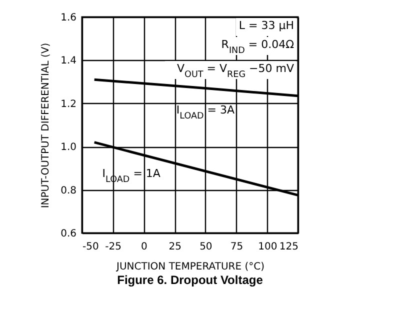  I want to click on x-tick-label: -25, so click(113, 247).